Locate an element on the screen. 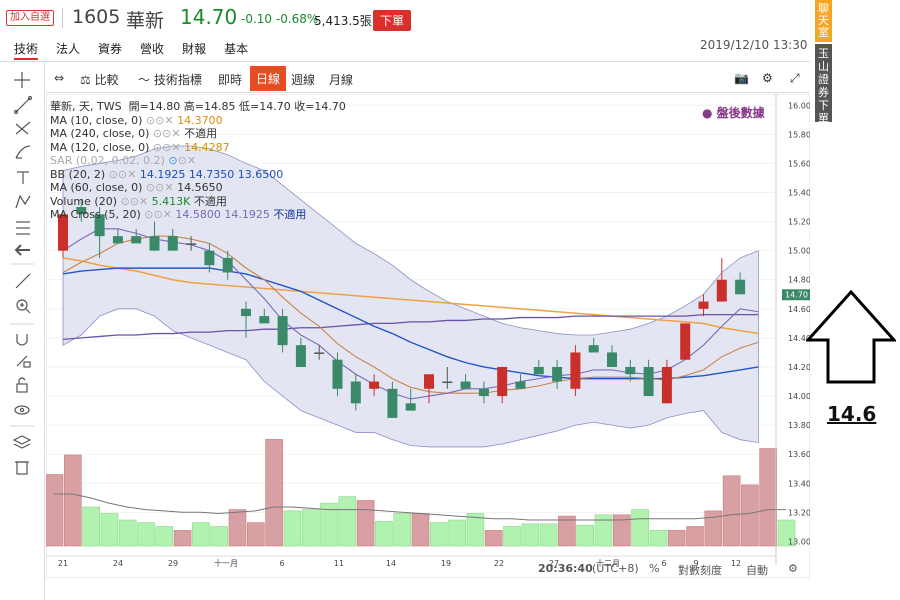 The image size is (900, 600). tab-technical: 技術 is located at coordinates (26, 50).